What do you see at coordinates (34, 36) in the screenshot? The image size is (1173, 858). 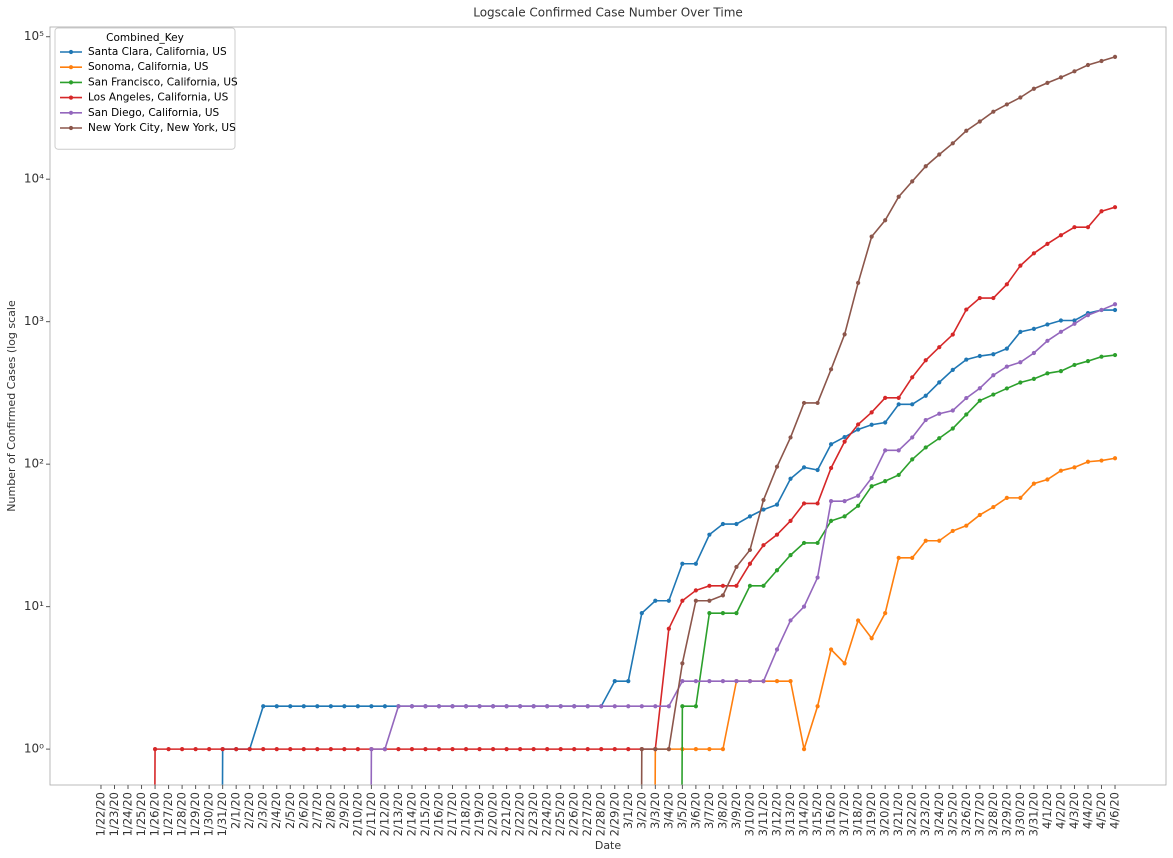 I see `y-tick-label: 10⁵` at bounding box center [34, 36].